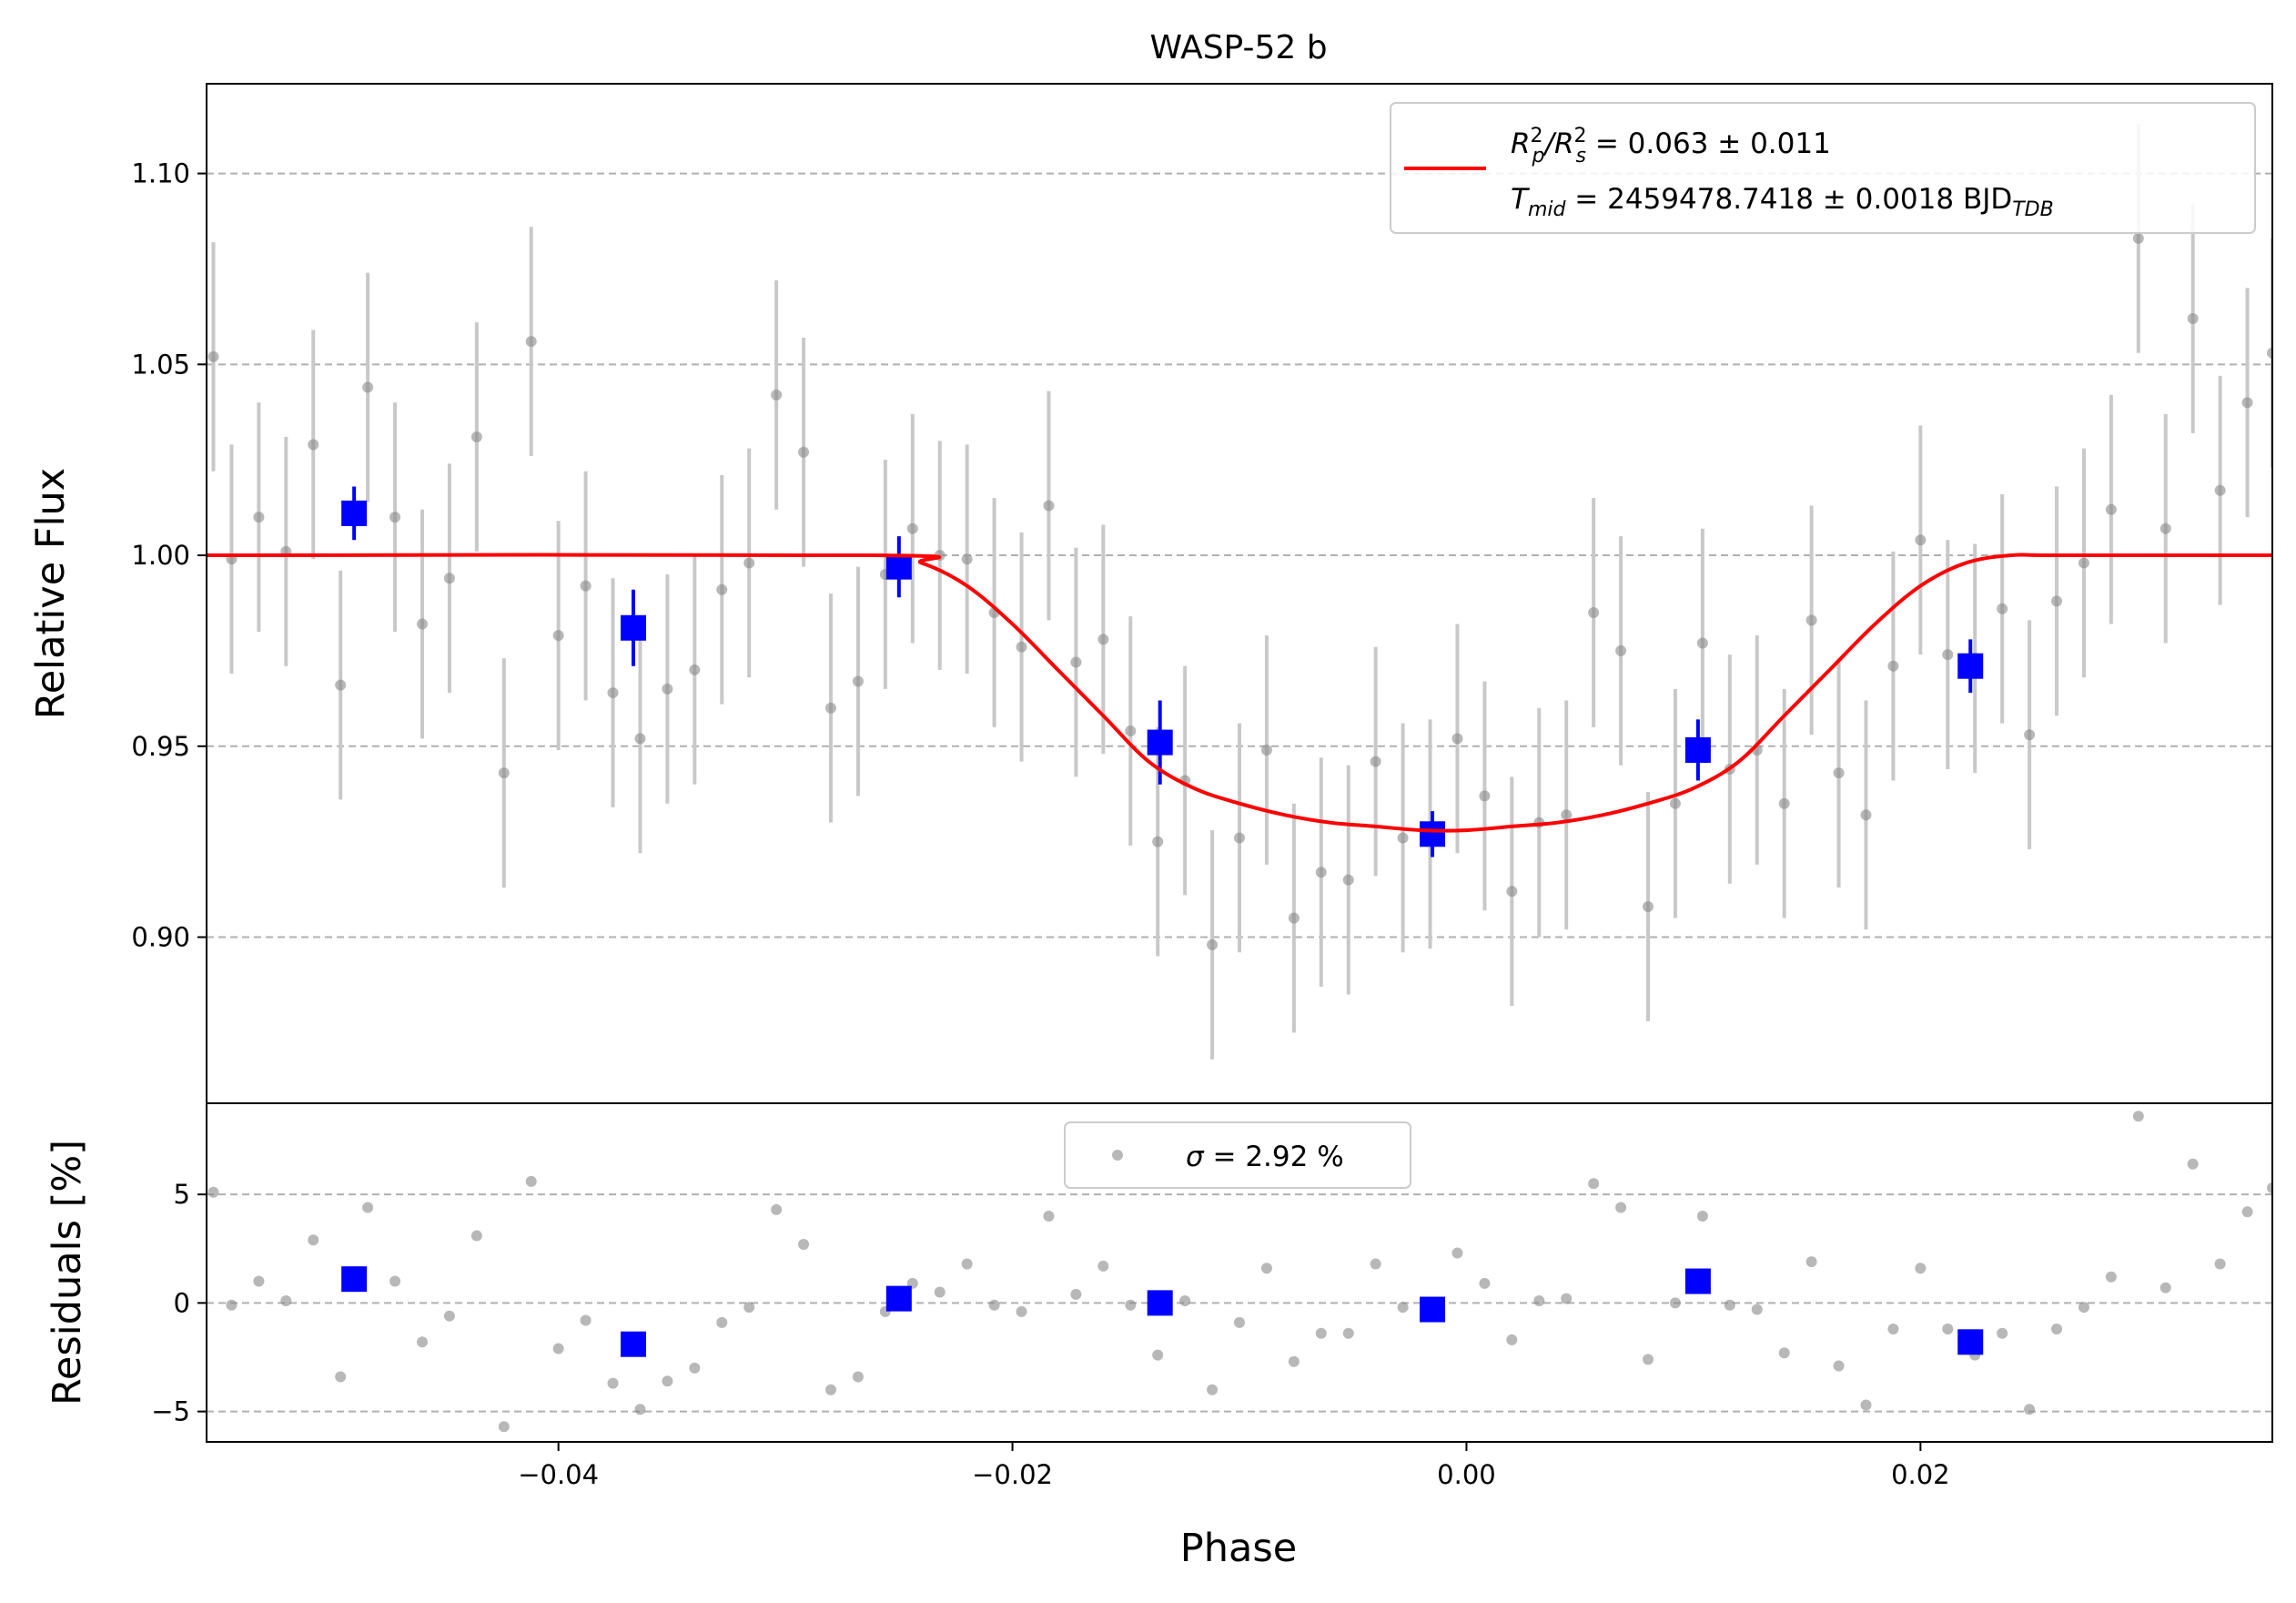  What do you see at coordinates (182, 1302) in the screenshot?
I see `residual-y-tick-label: 0` at bounding box center [182, 1302].